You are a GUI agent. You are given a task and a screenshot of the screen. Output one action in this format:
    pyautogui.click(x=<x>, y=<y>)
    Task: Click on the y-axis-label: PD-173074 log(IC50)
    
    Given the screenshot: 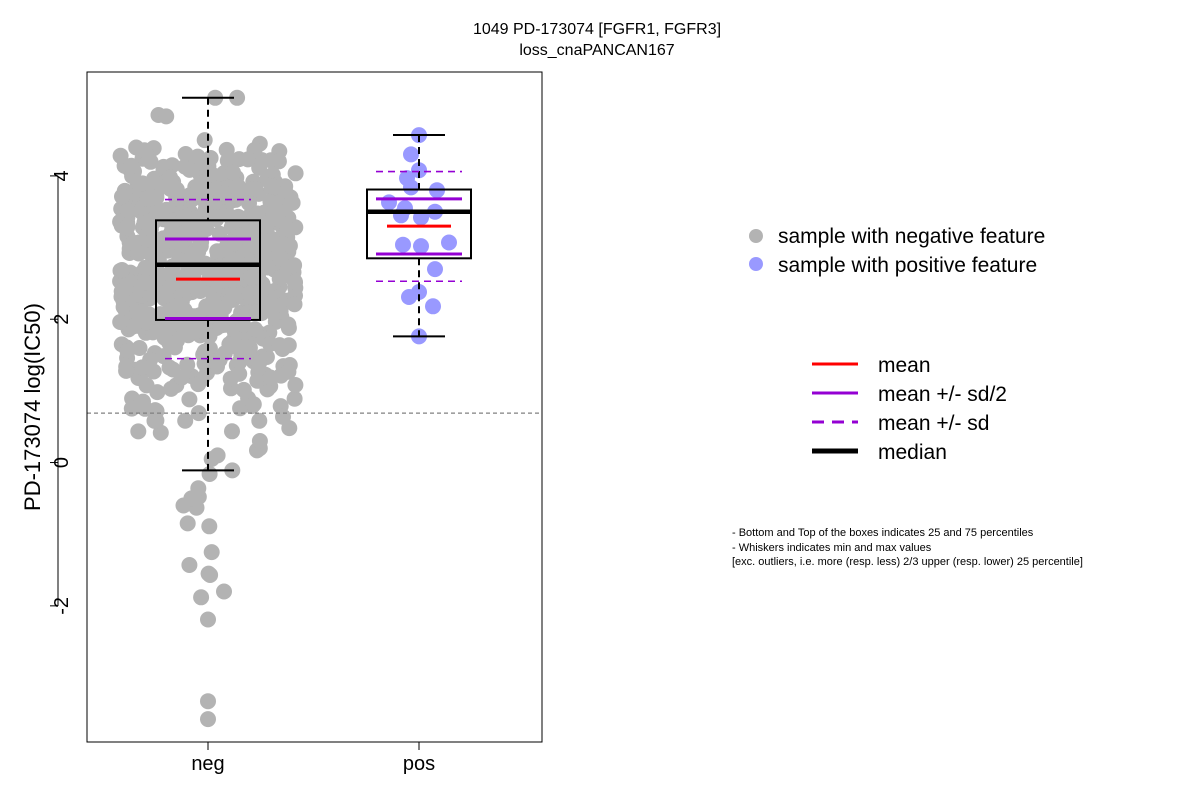 What is the action you would take?
    pyautogui.click(x=32, y=407)
    